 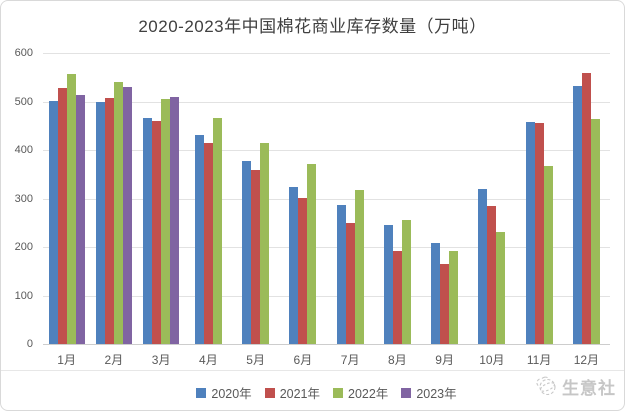 I want to click on bar-9月-2022年, so click(x=454, y=297).